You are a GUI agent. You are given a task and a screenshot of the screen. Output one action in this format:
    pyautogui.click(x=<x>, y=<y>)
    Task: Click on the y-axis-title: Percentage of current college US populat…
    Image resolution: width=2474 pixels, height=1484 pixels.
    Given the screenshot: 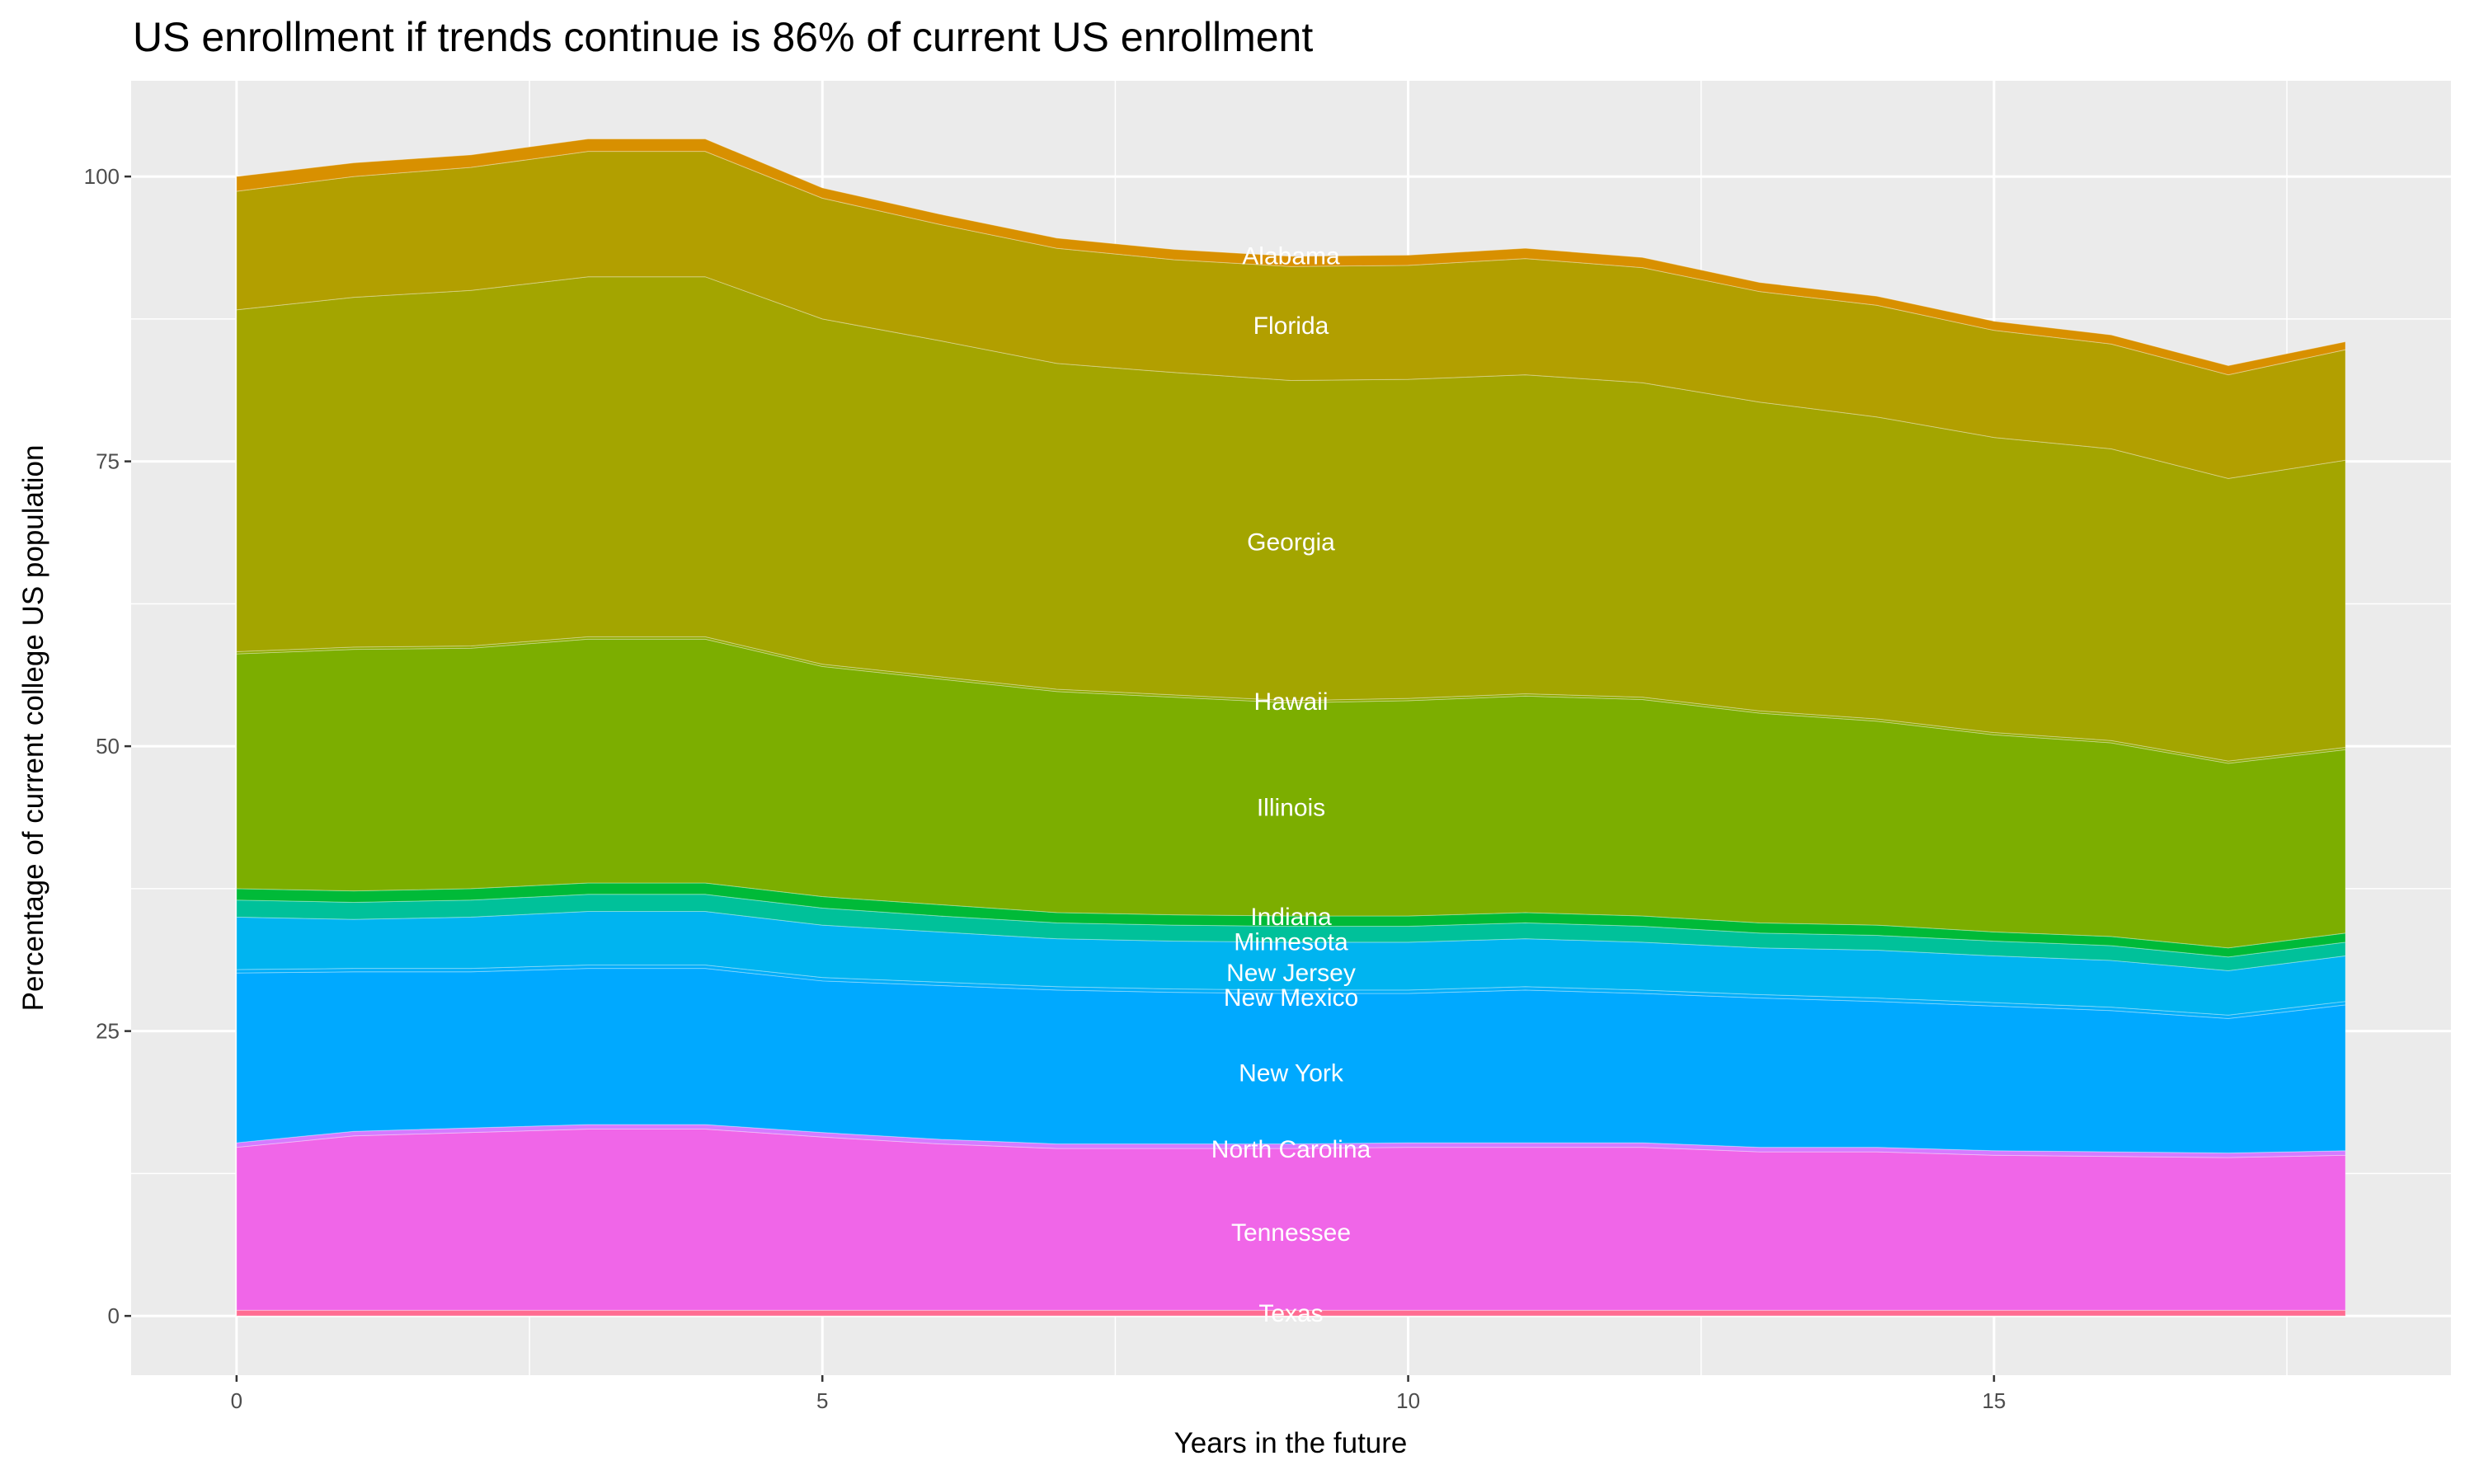 What is the action you would take?
    pyautogui.click(x=33, y=728)
    